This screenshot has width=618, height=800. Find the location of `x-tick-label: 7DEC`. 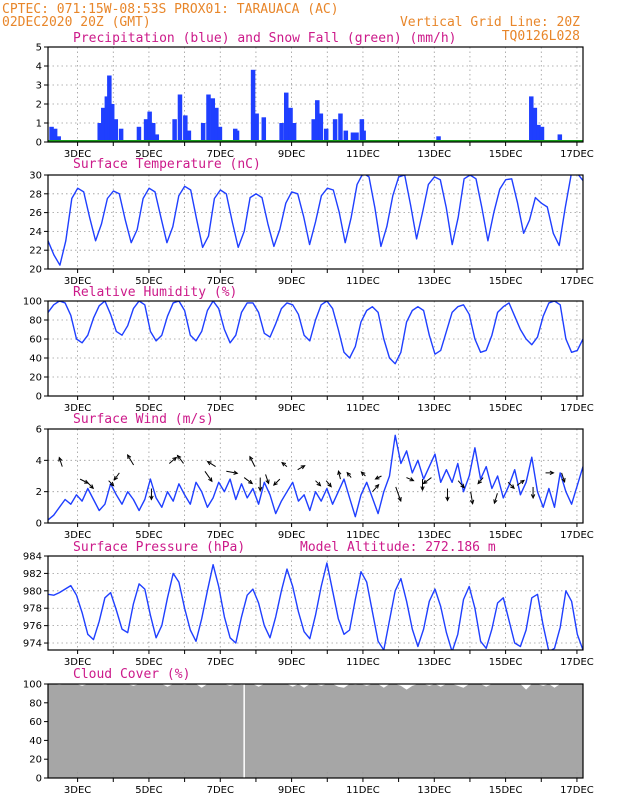

x-tick-label: 7DEC is located at coordinates (220, 662).